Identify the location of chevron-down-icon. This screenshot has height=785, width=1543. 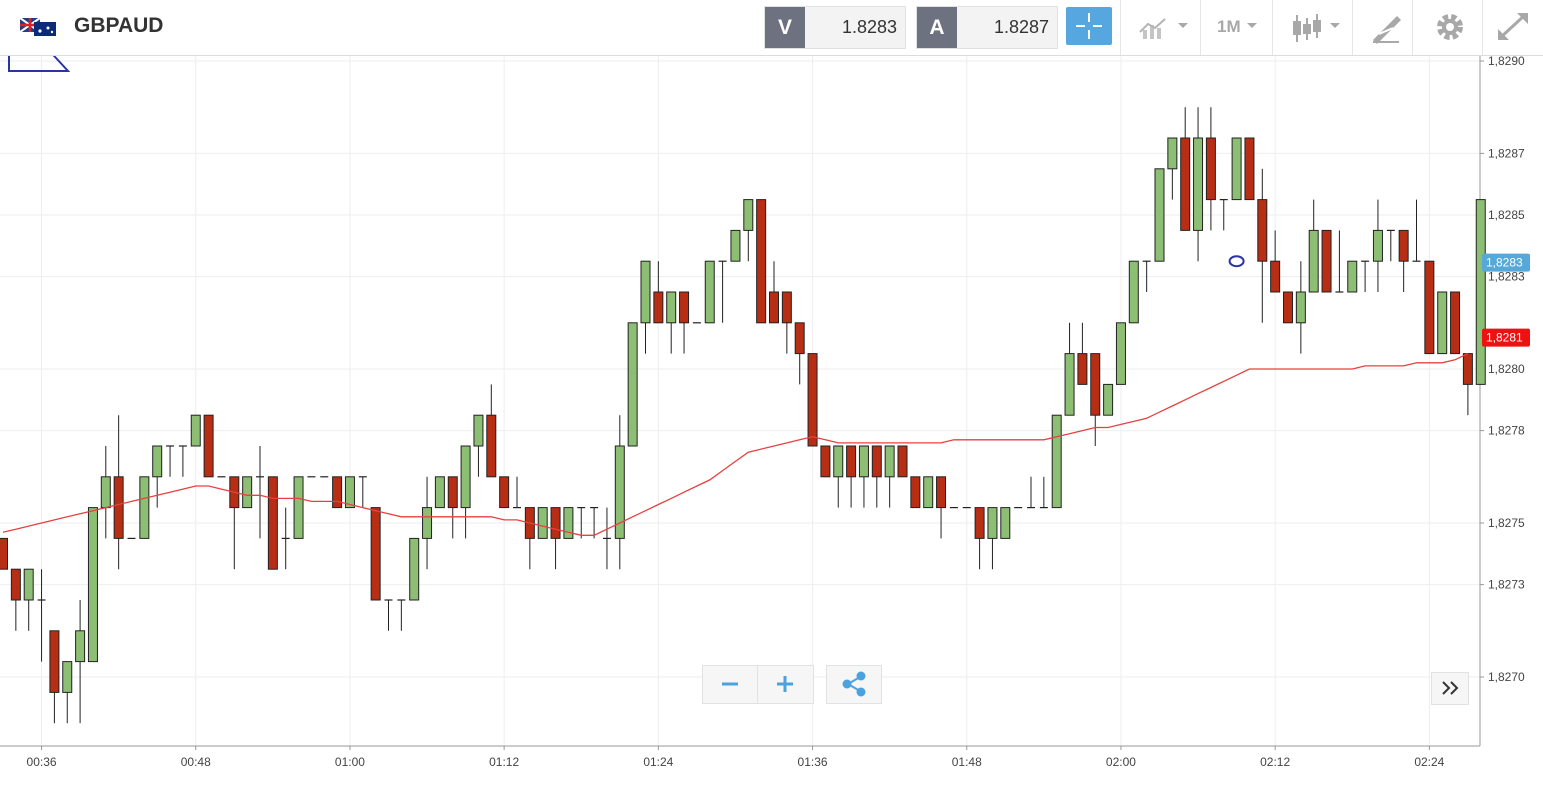
(1252, 25).